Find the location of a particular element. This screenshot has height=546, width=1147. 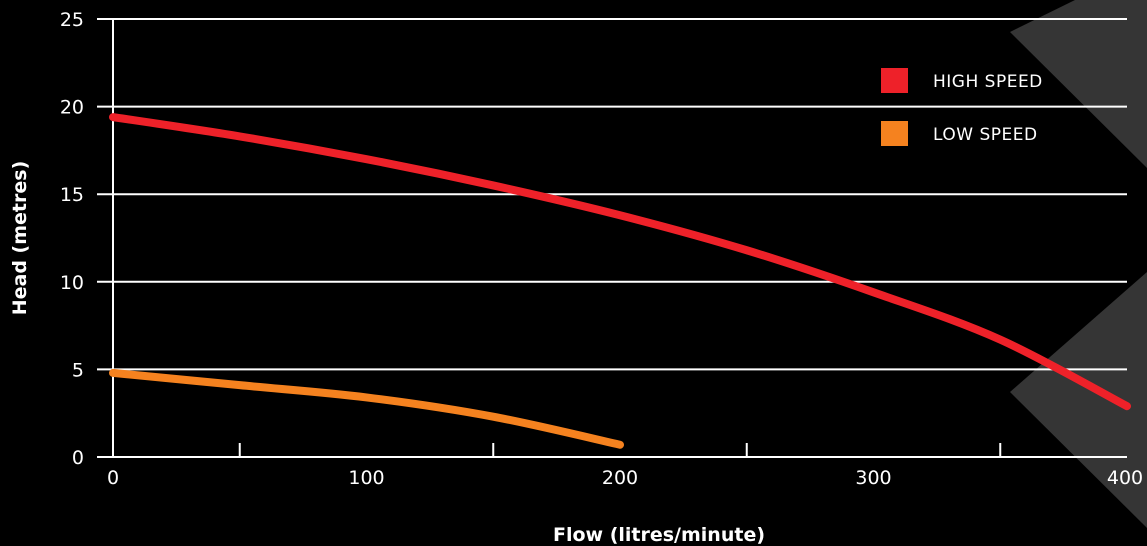

legend-label-0: HIGH SPEED is located at coordinates (988, 82).